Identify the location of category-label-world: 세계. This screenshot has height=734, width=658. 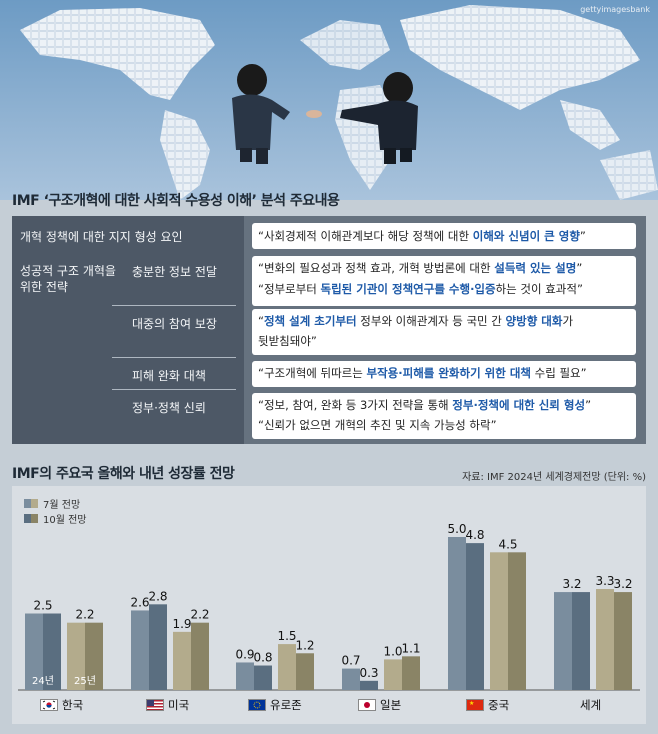
(590, 705).